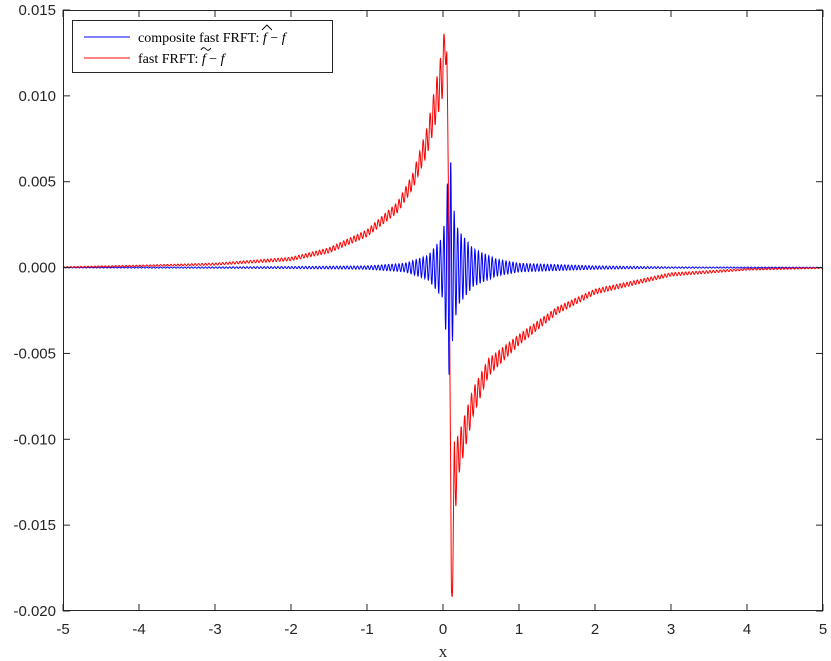  Describe the element at coordinates (290, 629) in the screenshot. I see `x-tick-label: -2` at that location.